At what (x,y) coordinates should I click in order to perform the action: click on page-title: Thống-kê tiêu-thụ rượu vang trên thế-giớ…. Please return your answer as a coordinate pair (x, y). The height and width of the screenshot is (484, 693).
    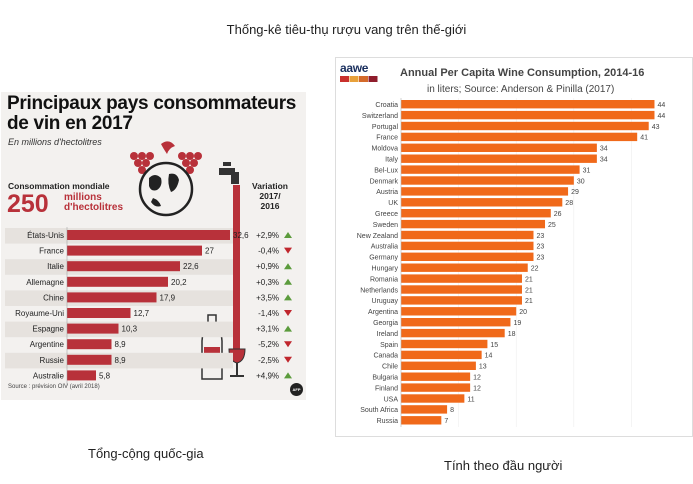
    Looking at the image, I should click on (346, 29).